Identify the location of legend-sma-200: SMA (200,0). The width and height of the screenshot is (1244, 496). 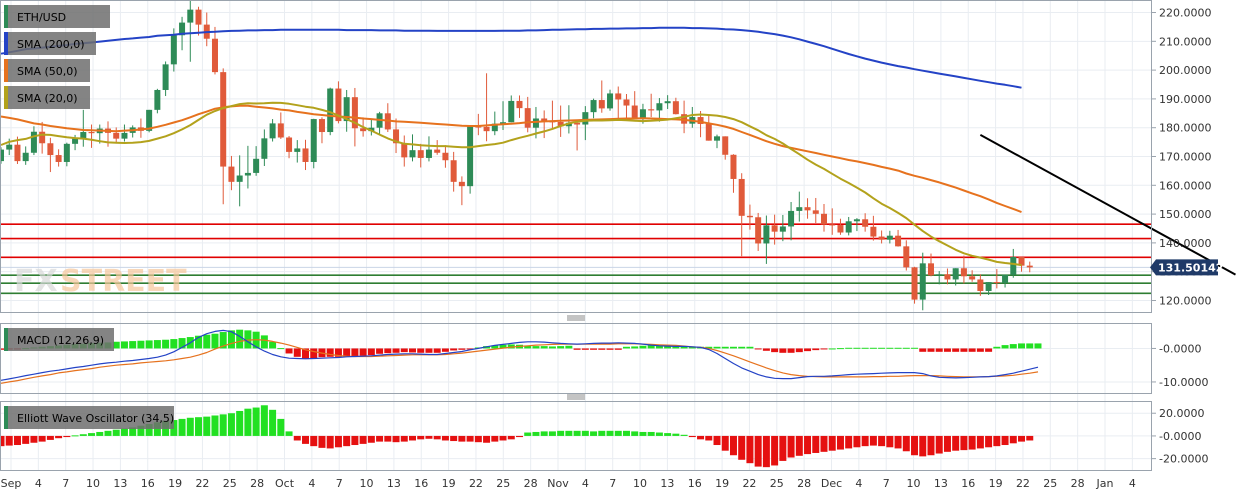
(50, 43).